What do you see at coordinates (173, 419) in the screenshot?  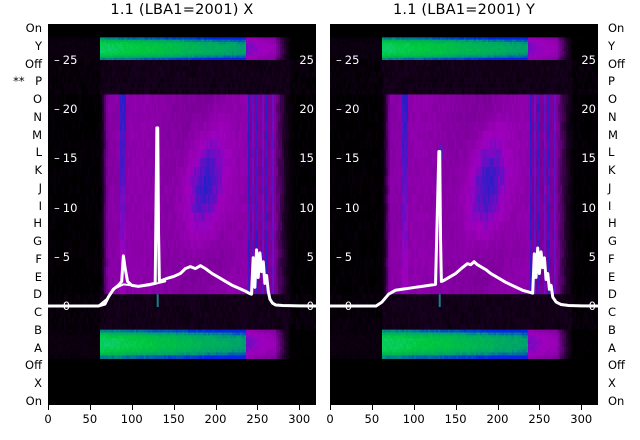 I see `x-tick-label: 150` at bounding box center [173, 419].